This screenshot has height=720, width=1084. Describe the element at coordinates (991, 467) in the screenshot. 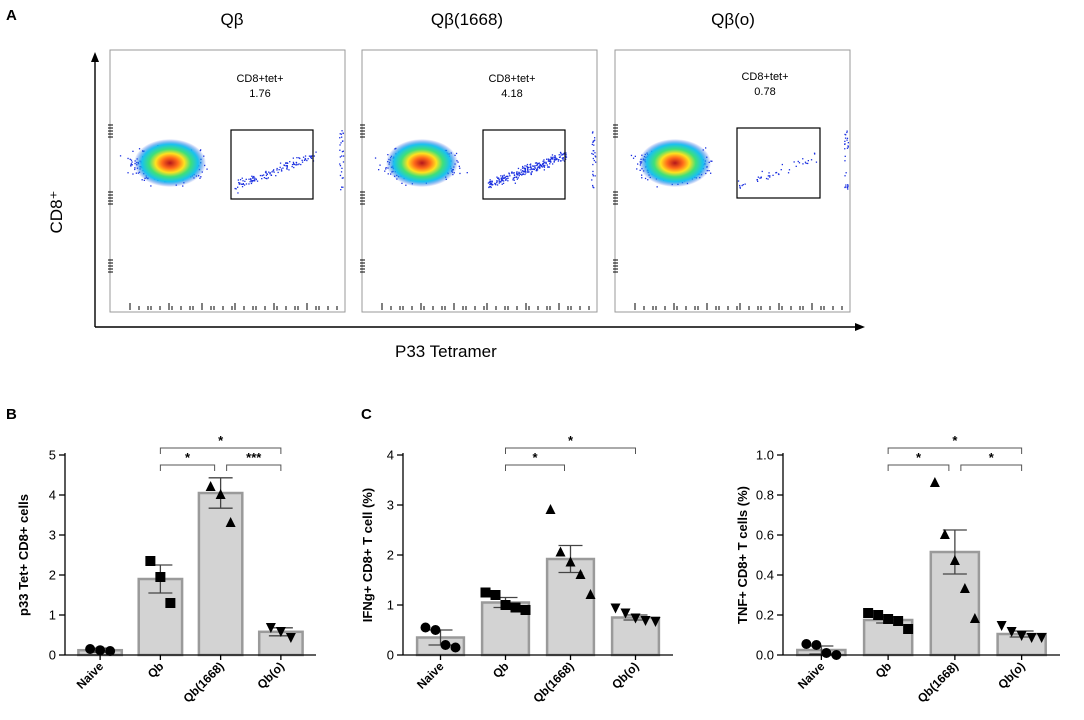

I see `significance-bracket` at that location.